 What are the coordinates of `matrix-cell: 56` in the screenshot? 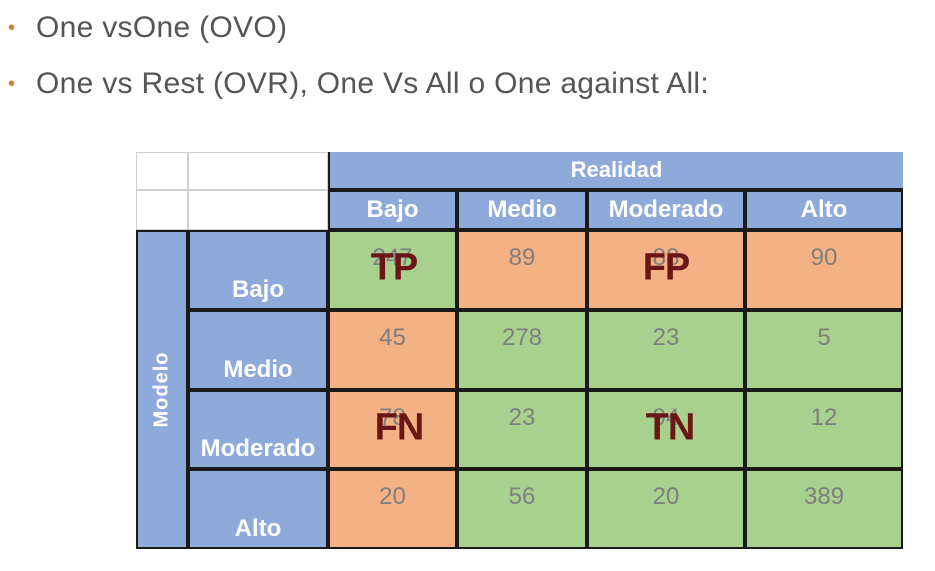 It's located at (522, 509).